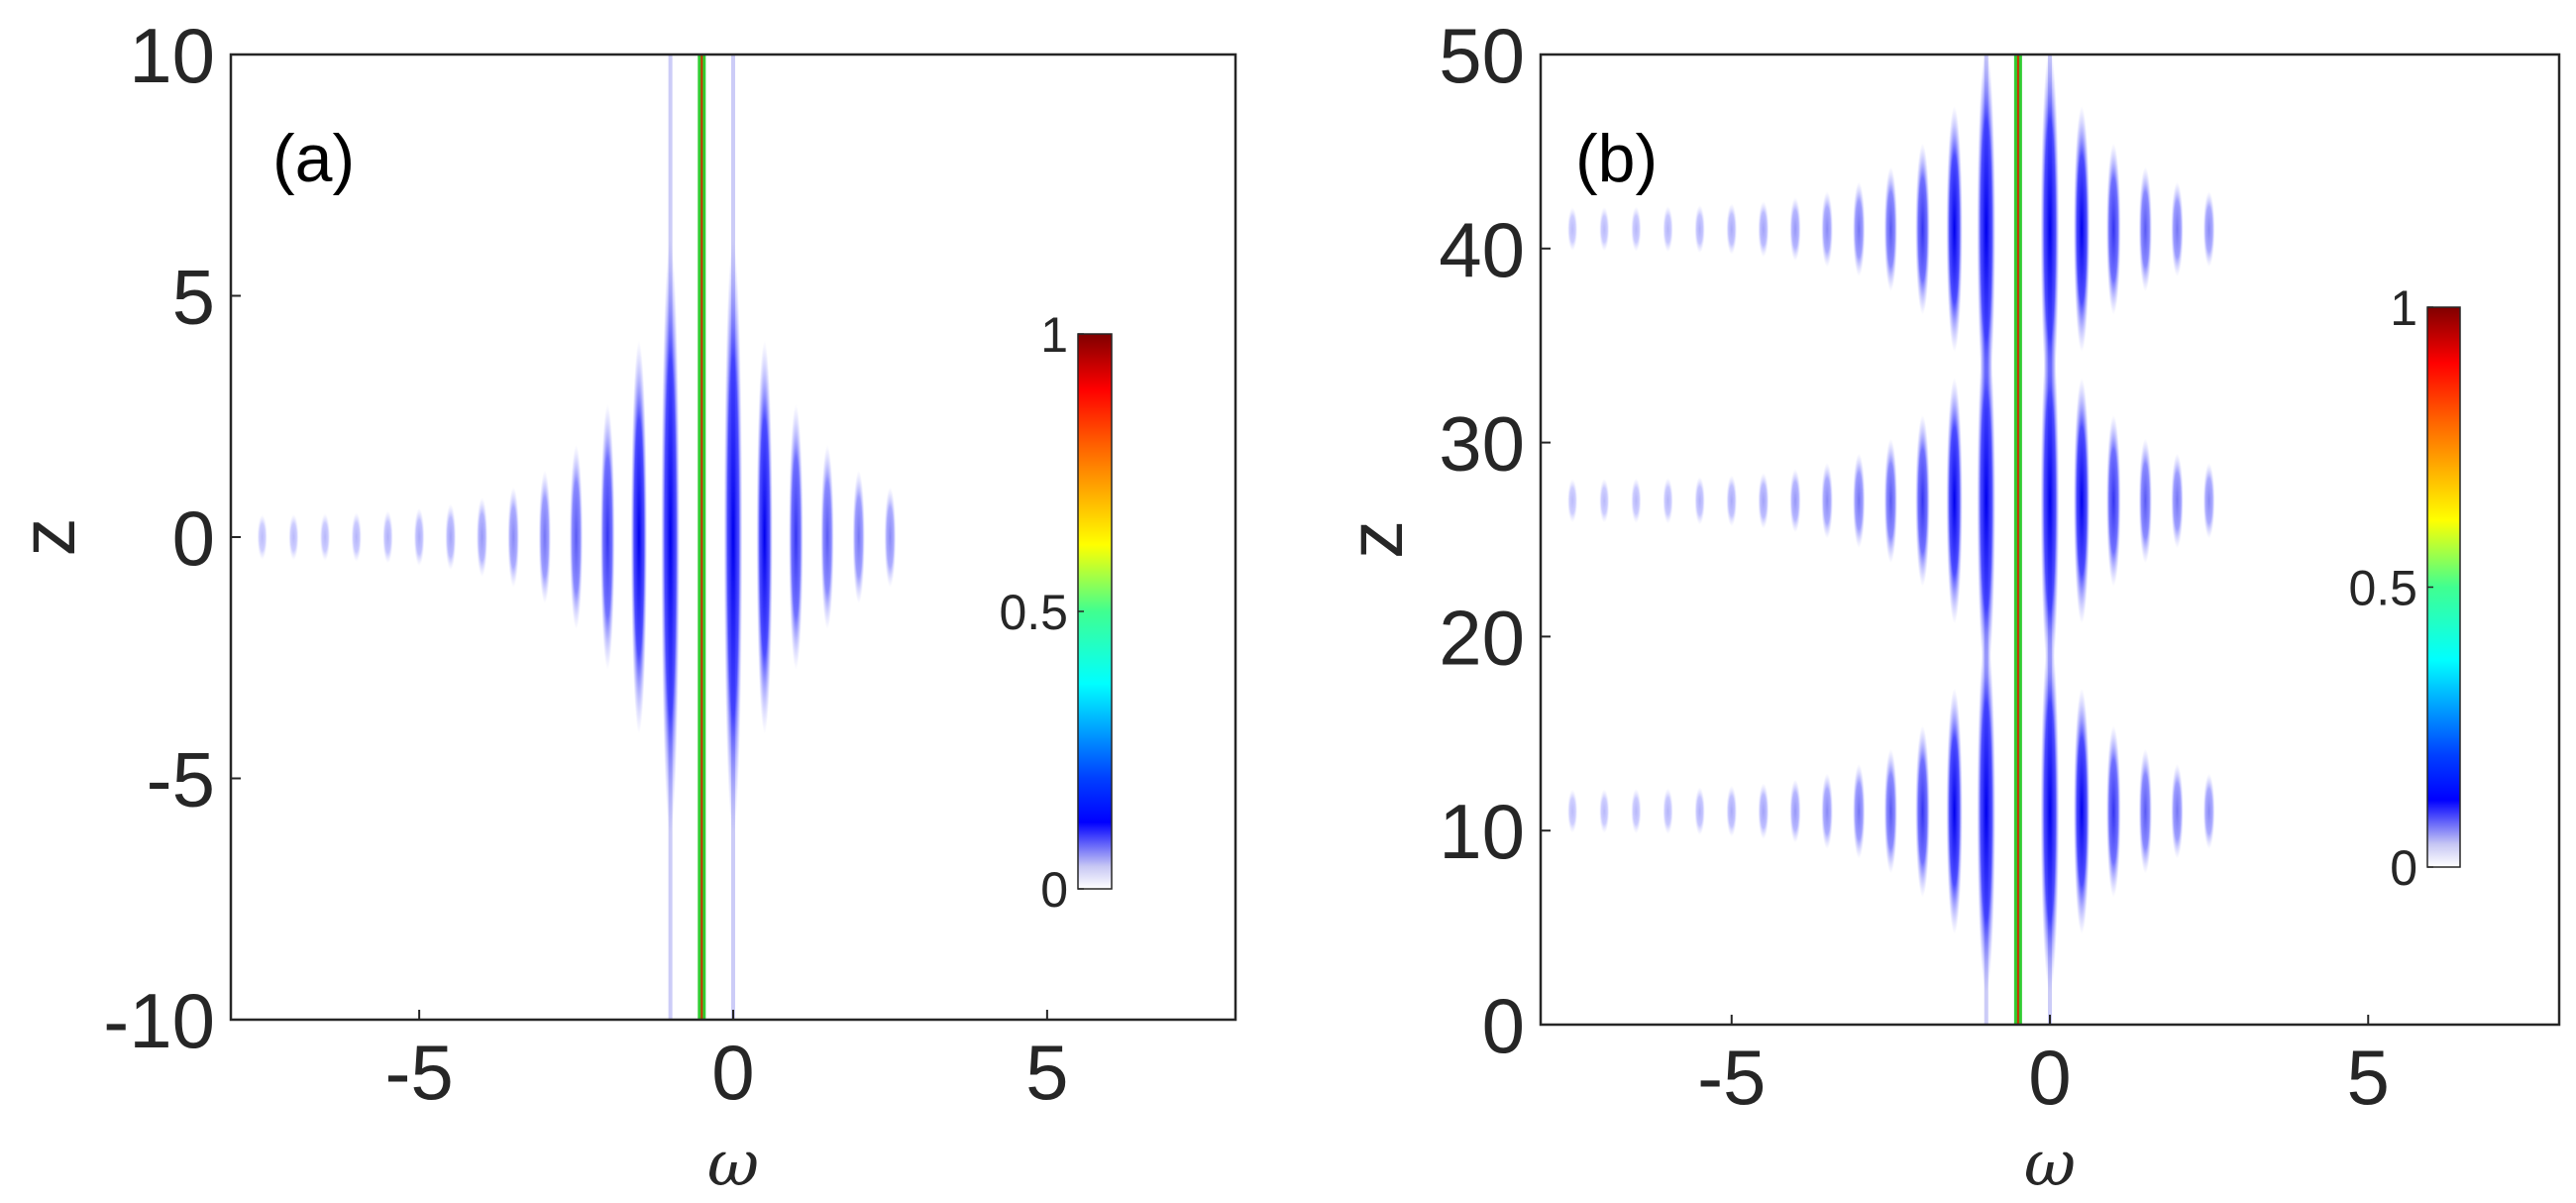 Image resolution: width=2576 pixels, height=1203 pixels. I want to click on panel-label: (a), so click(313, 158).